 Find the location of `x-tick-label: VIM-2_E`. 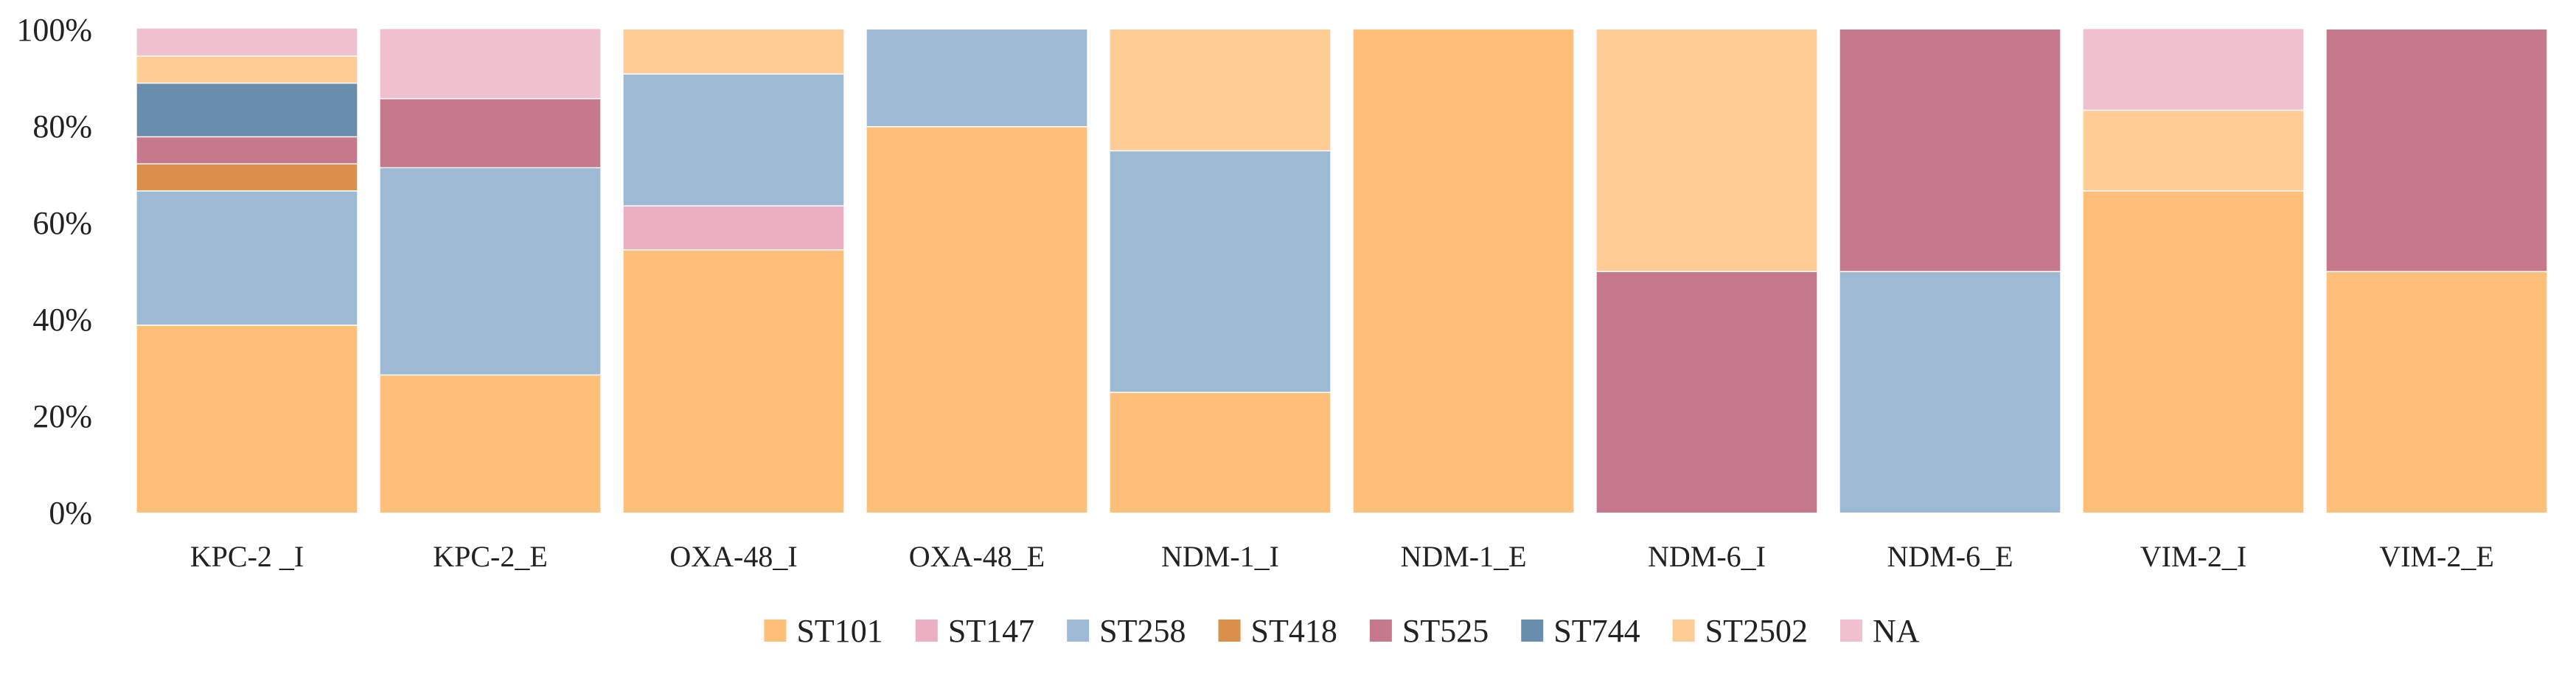

x-tick-label: VIM-2_E is located at coordinates (2437, 556).